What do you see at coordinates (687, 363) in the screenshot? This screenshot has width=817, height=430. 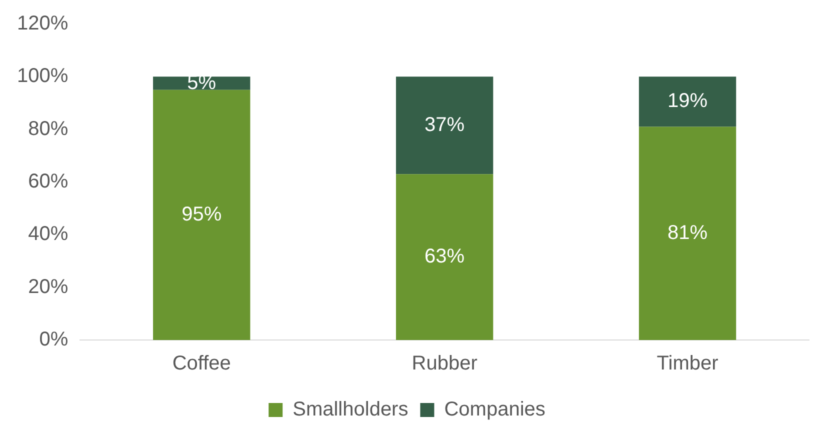 I see `x-tick-label: Timber` at bounding box center [687, 363].